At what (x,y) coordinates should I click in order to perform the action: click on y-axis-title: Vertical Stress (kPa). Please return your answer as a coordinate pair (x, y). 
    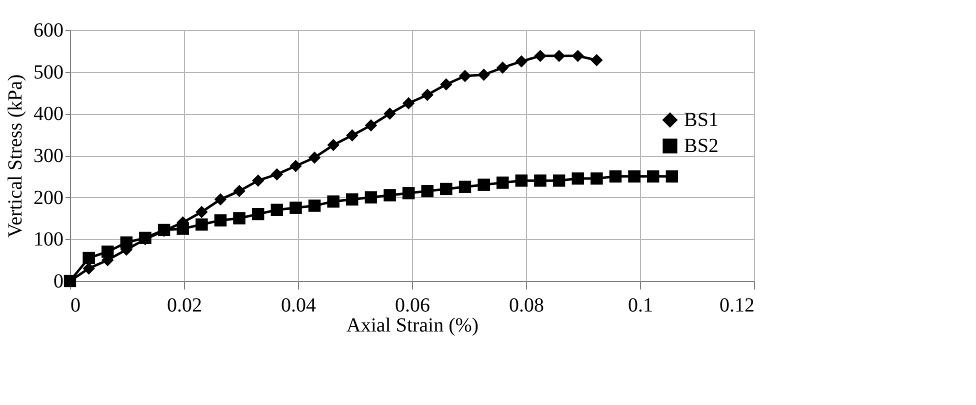
    Looking at the image, I should click on (15, 156).